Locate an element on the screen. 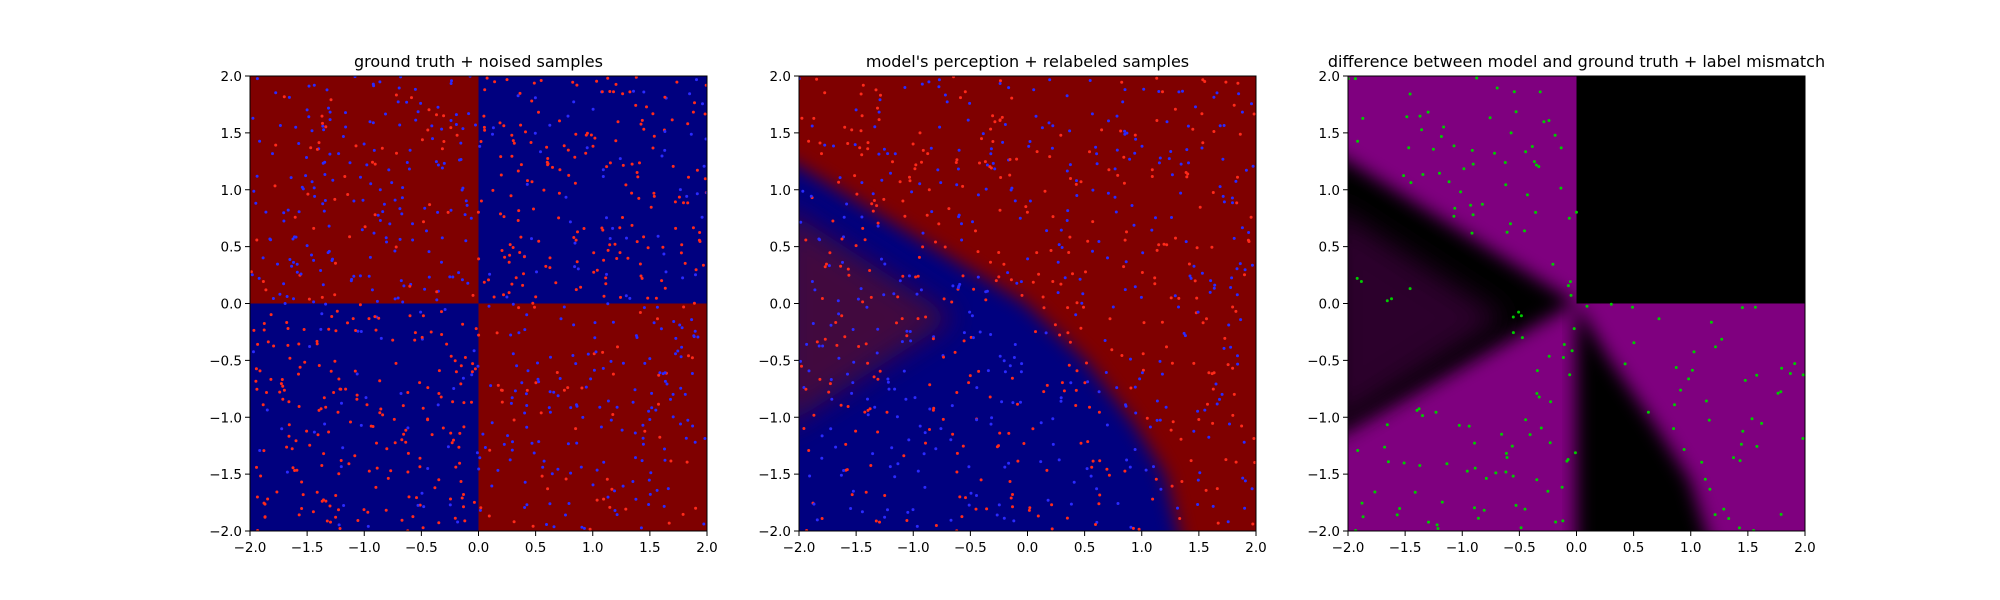  x-tick-label: 1.0 is located at coordinates (1690, 548).